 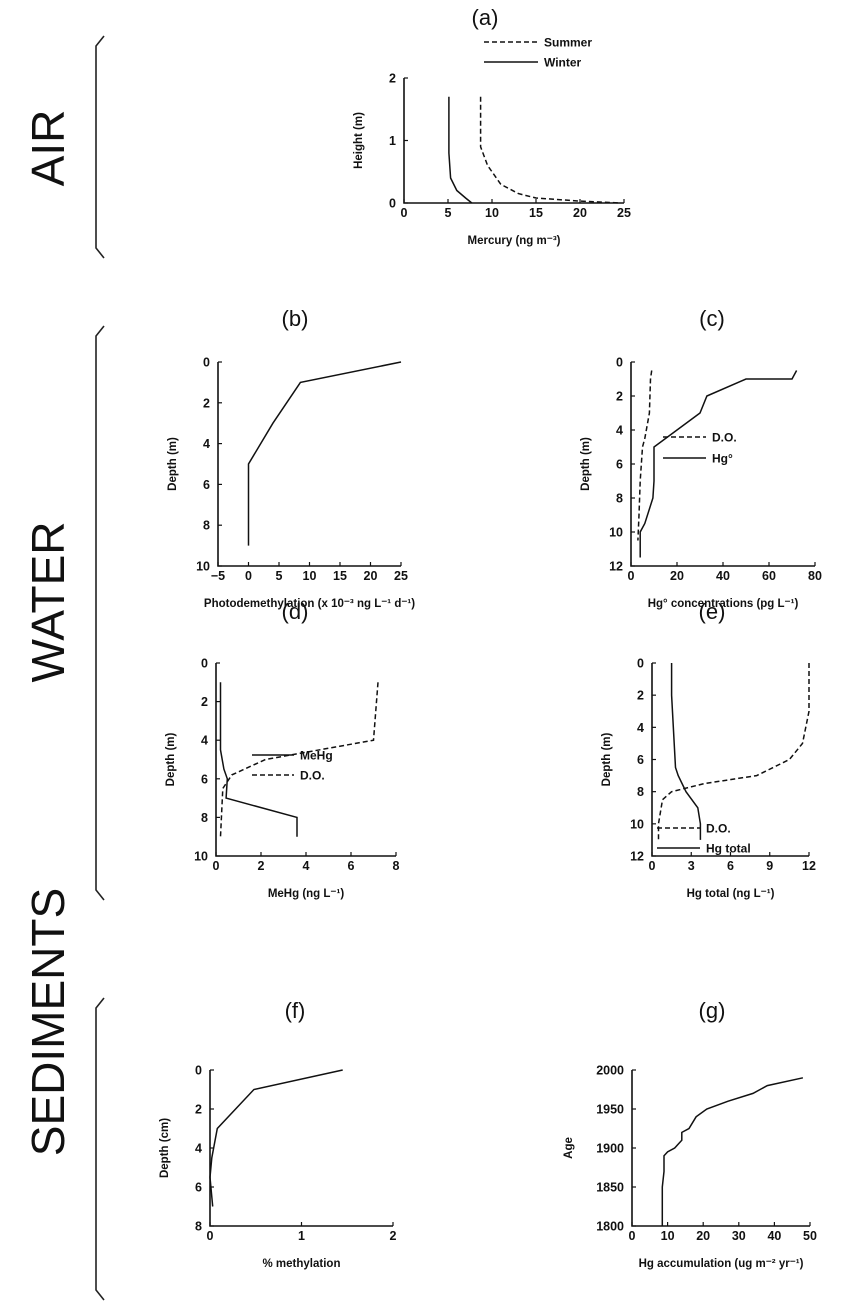 What do you see at coordinates (306, 894) in the screenshot?
I see `panel-d-x-axis-title: MeHg (ng L⁻¹)` at bounding box center [306, 894].